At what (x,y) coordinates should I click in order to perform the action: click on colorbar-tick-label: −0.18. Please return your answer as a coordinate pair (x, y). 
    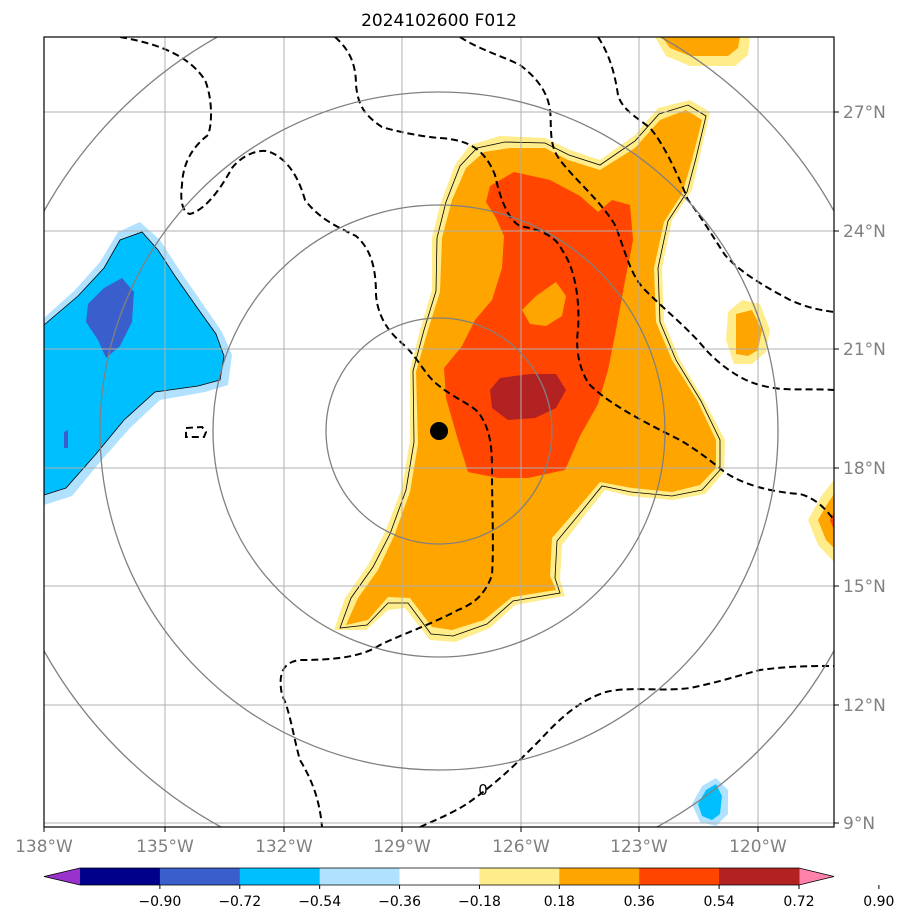
    Looking at the image, I should click on (479, 902).